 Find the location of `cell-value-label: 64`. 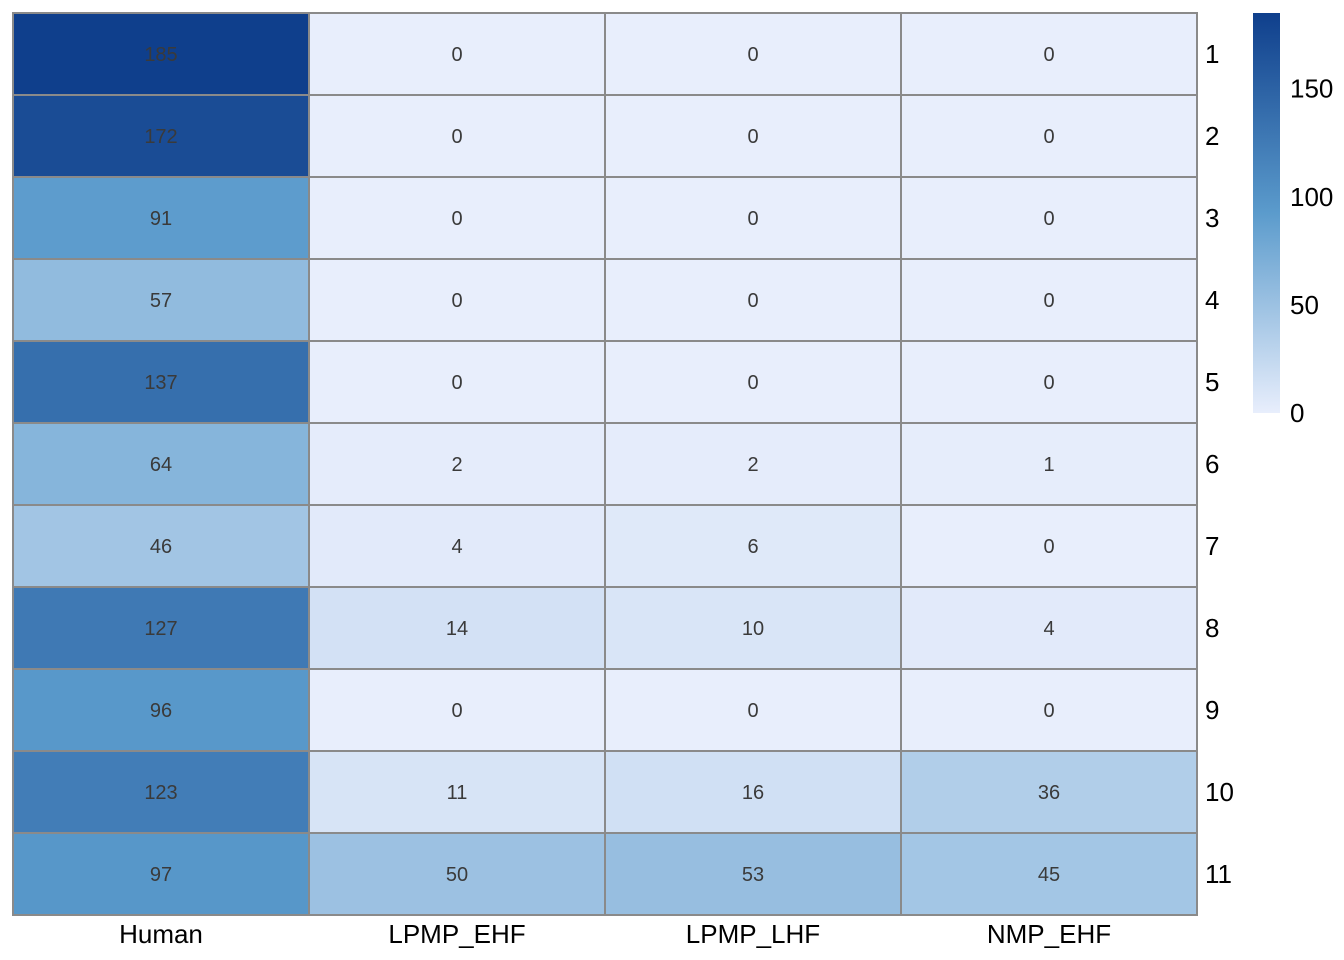

cell-value-label: 64 is located at coordinates (161, 465).